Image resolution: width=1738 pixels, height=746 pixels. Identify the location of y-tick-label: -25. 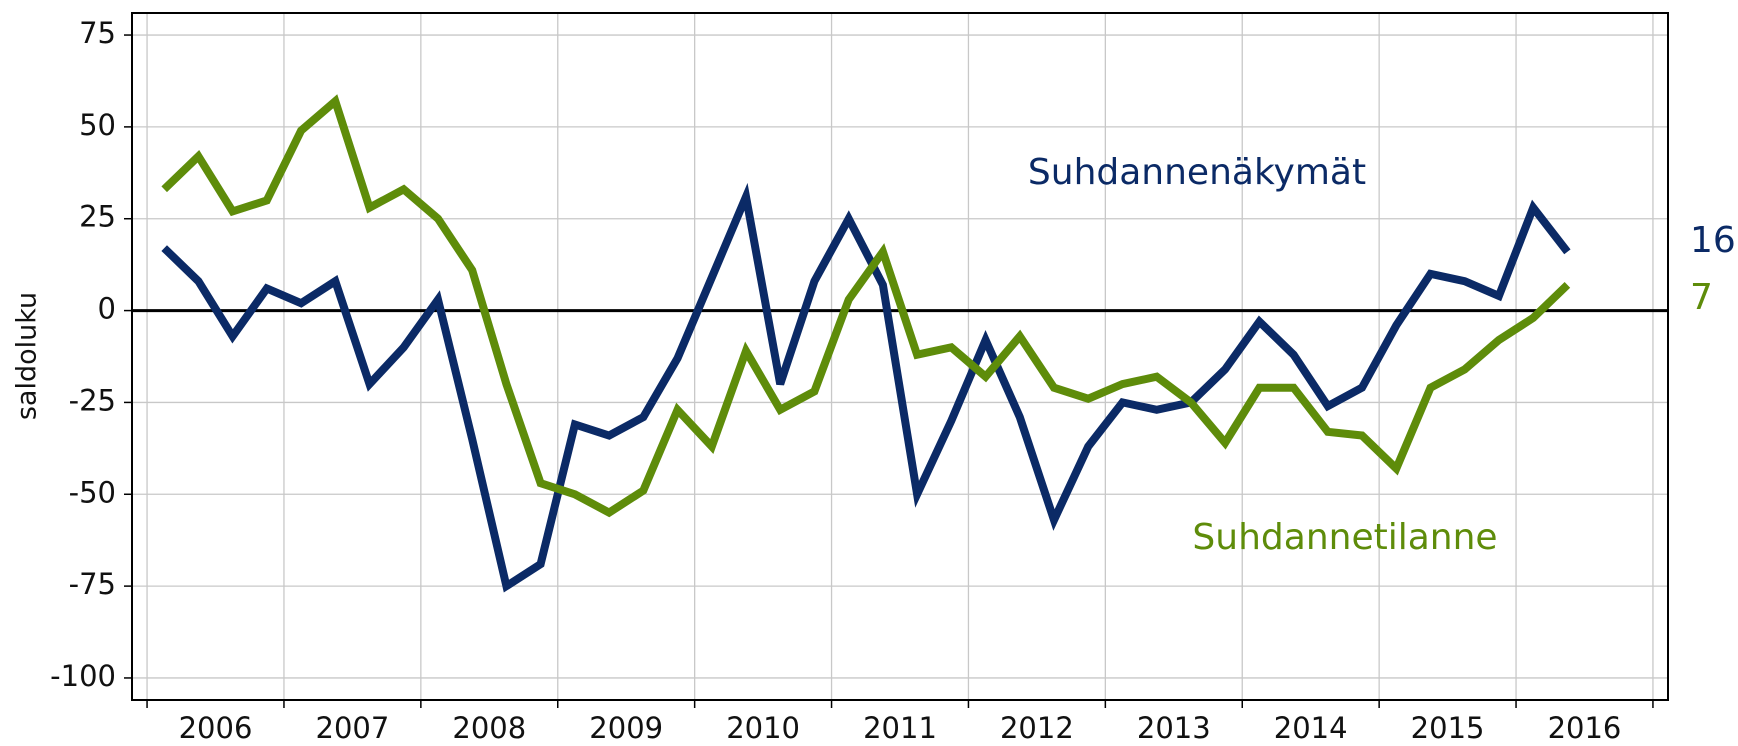
(92, 400).